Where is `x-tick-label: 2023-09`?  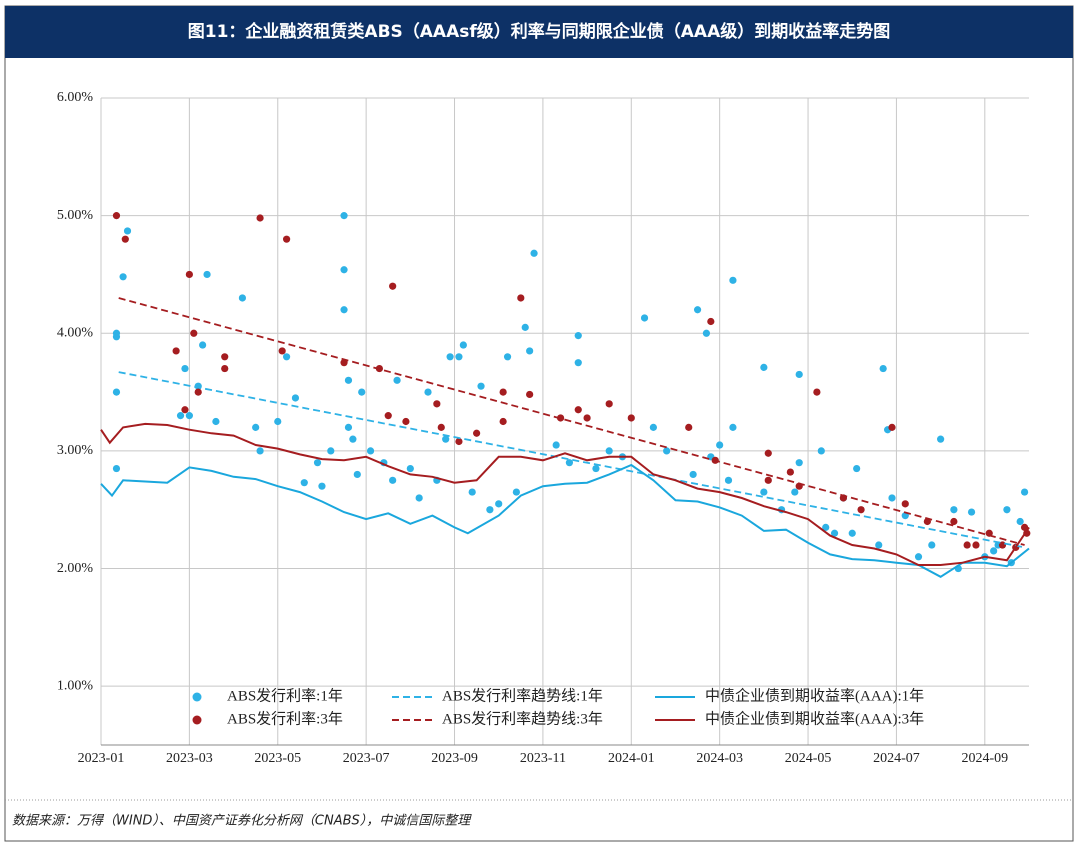 x-tick-label: 2023-09 is located at coordinates (454, 758).